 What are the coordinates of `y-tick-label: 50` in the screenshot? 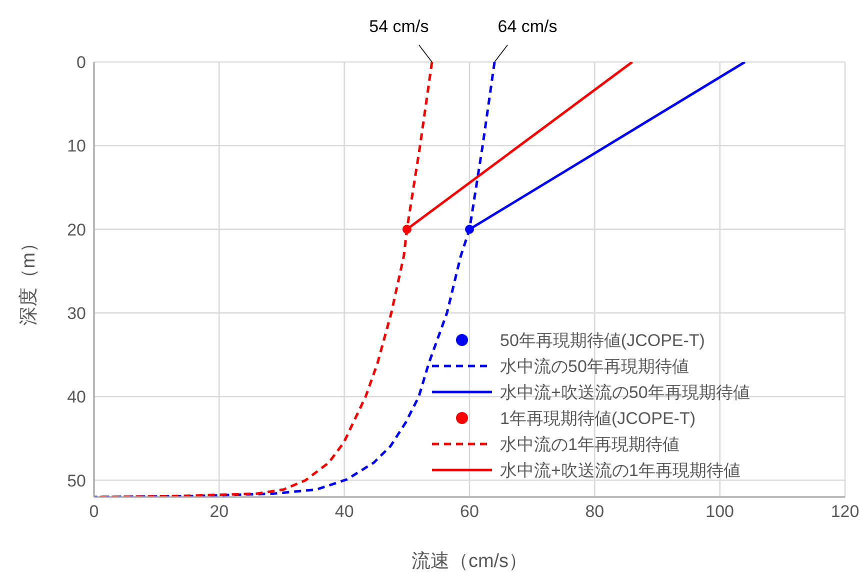 It's located at (76, 480).